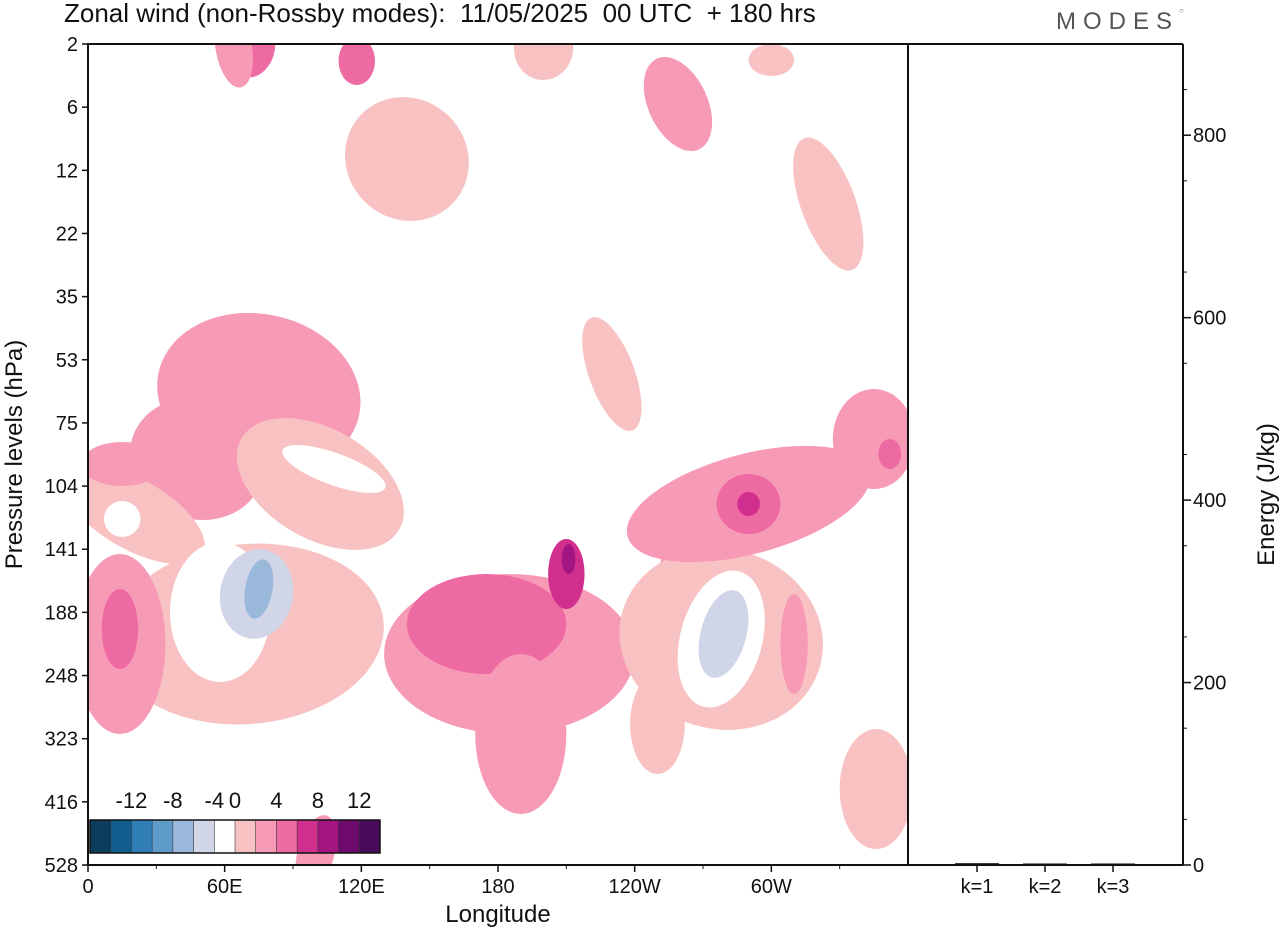 The image size is (1280, 930). I want to click on x-tick-label: 120E, so click(361, 887).